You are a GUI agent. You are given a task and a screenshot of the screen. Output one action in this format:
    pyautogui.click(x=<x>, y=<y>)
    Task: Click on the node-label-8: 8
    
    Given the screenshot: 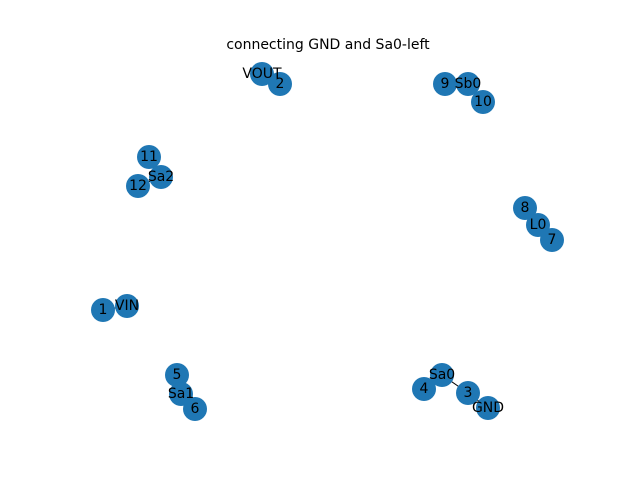 What is the action you would take?
    pyautogui.click(x=525, y=208)
    